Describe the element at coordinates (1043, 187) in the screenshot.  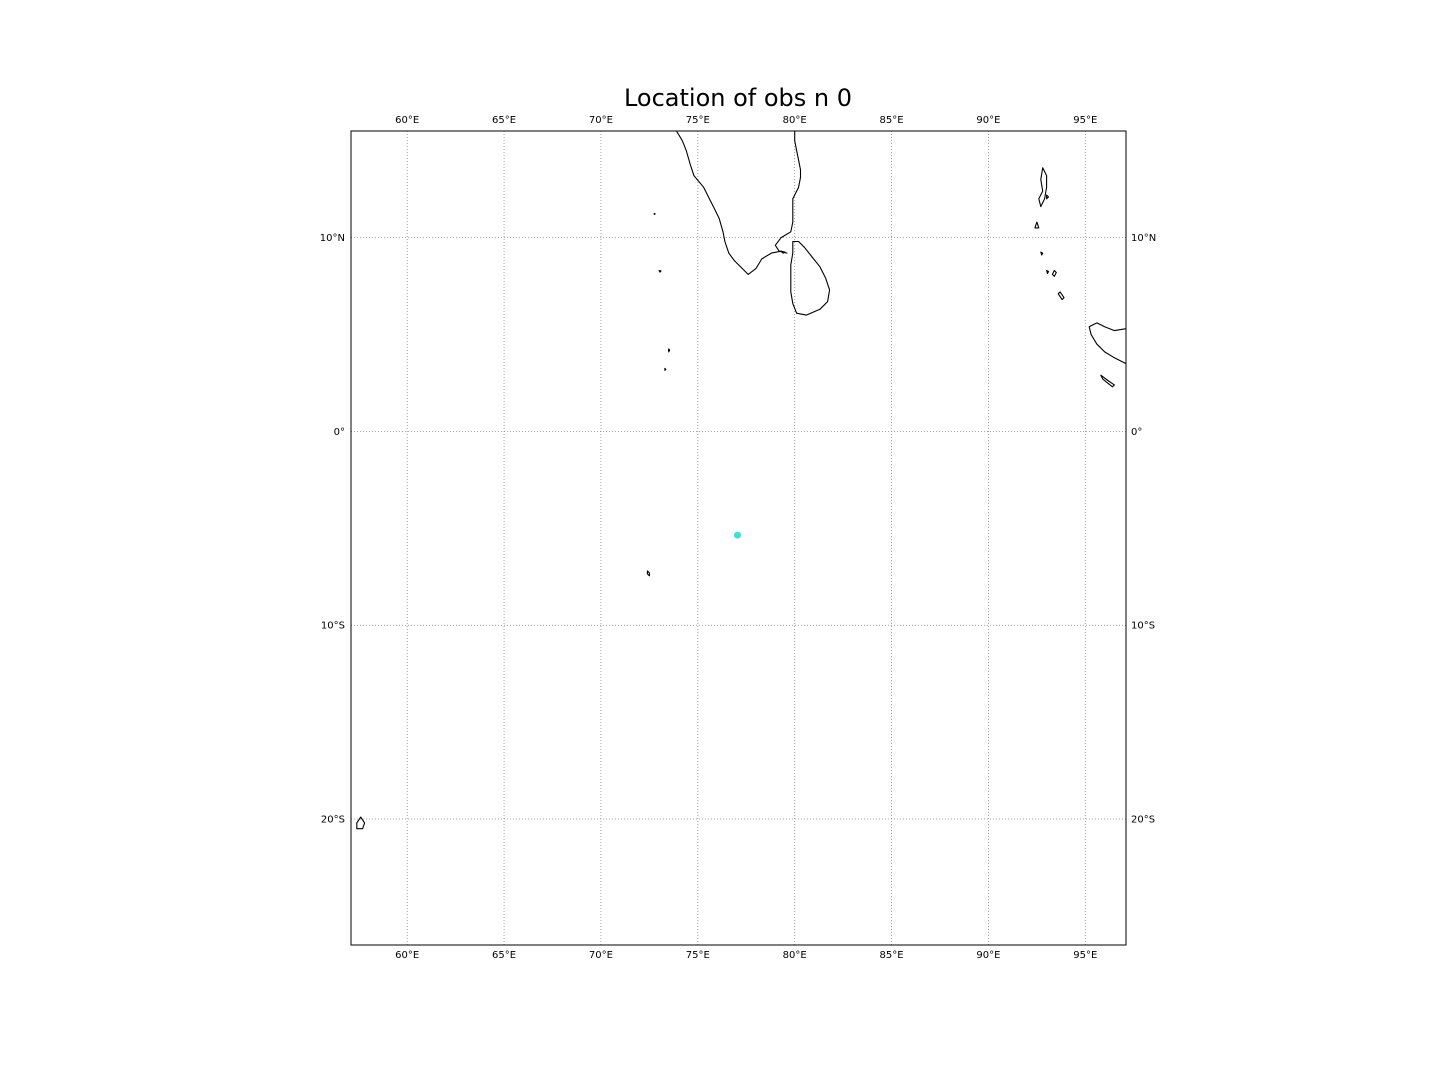
I see `coastline-andaman` at that location.